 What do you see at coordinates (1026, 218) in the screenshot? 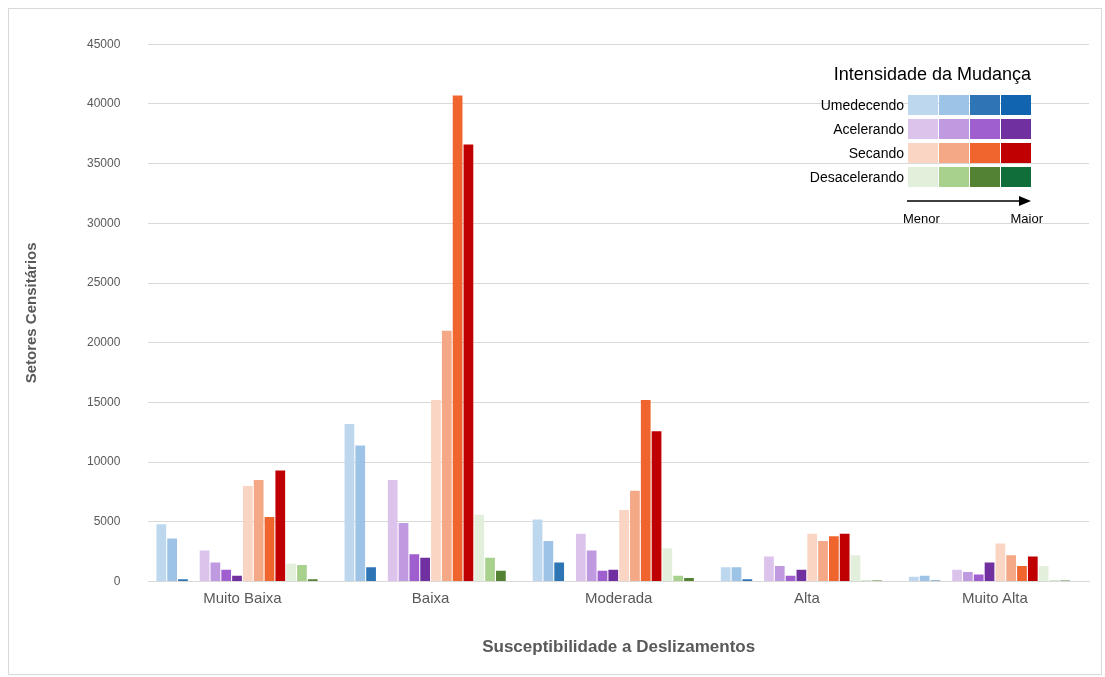
I see `annotation: Maior` at bounding box center [1026, 218].